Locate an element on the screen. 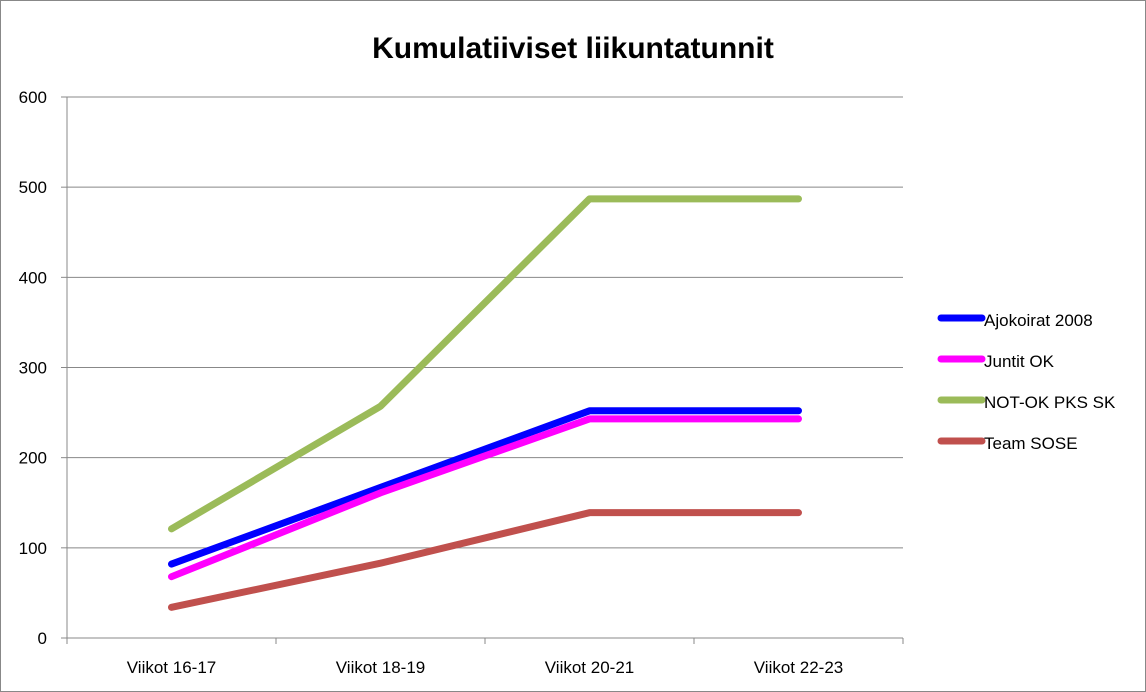 This screenshot has width=1146, height=692. x-tick-label: Viikot 20-21 is located at coordinates (589, 667).